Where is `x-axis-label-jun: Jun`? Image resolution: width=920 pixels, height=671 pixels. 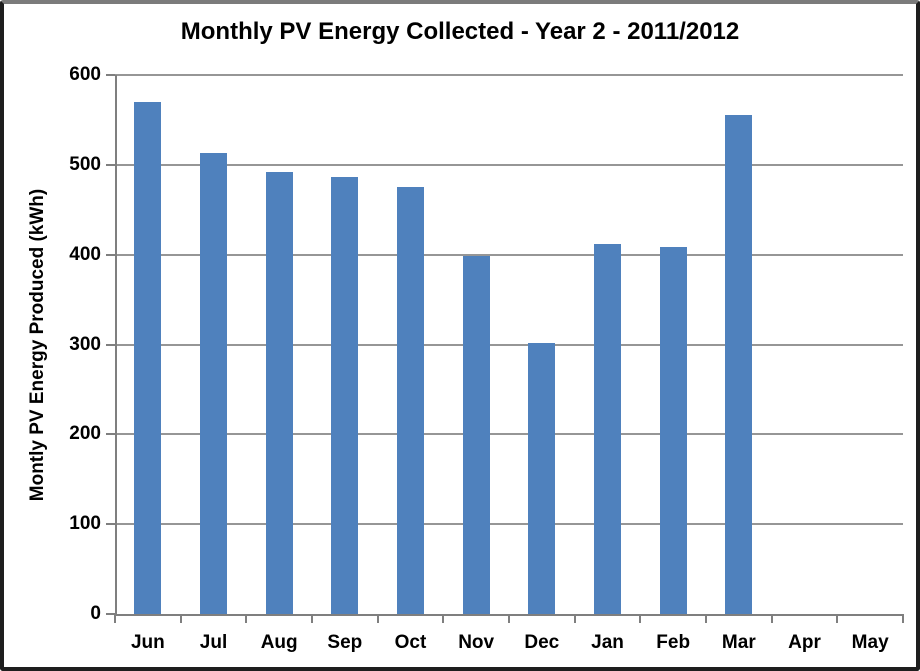
x-axis-label-jun: Jun is located at coordinates (147, 642).